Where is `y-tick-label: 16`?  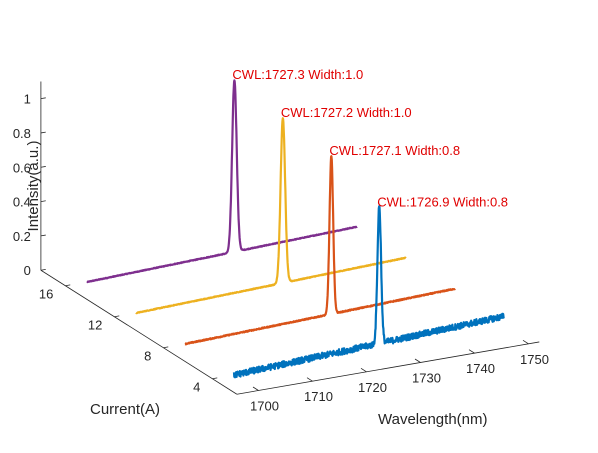
y-tick-label: 16 is located at coordinates (46, 294).